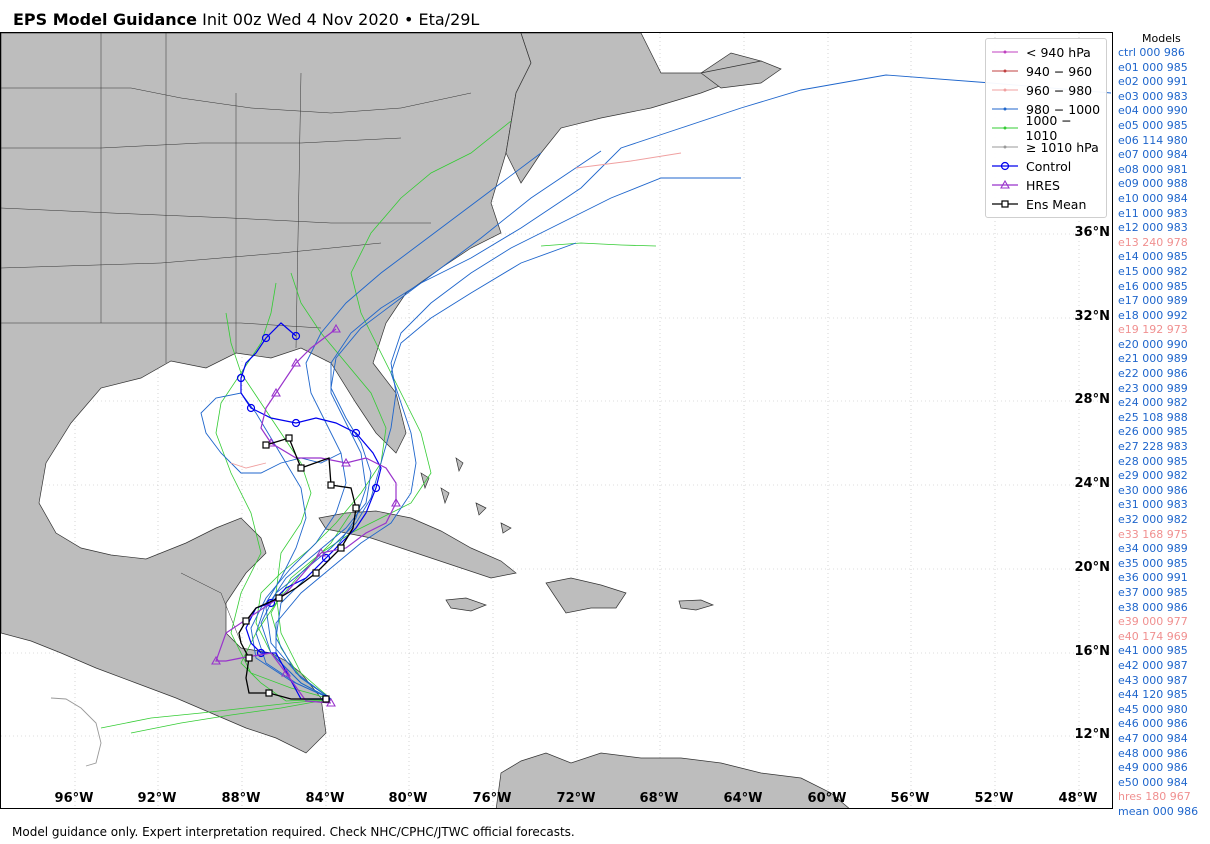  Describe the element at coordinates (1153, 578) in the screenshot. I see `model-entry: e36 000 991` at that location.